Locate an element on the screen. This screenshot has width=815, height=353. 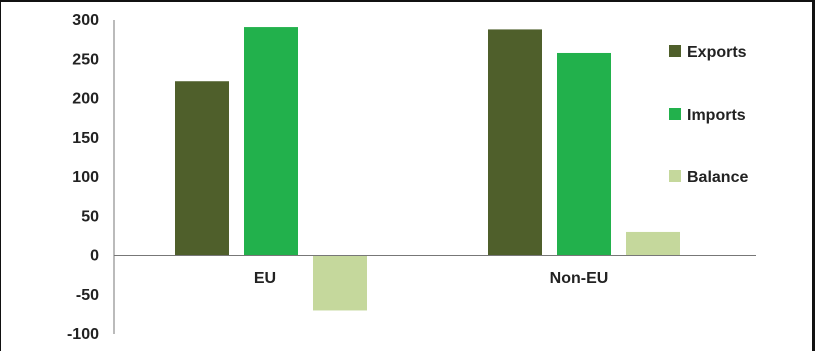
y-tick-label: 300 is located at coordinates (85, 20).